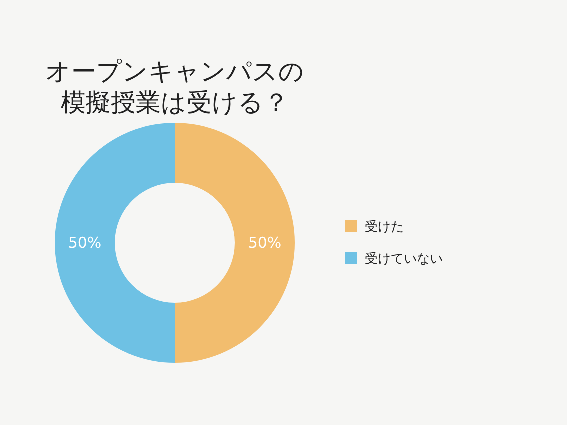  Describe the element at coordinates (384, 227) in the screenshot. I see `legend-label: 受けた` at that location.